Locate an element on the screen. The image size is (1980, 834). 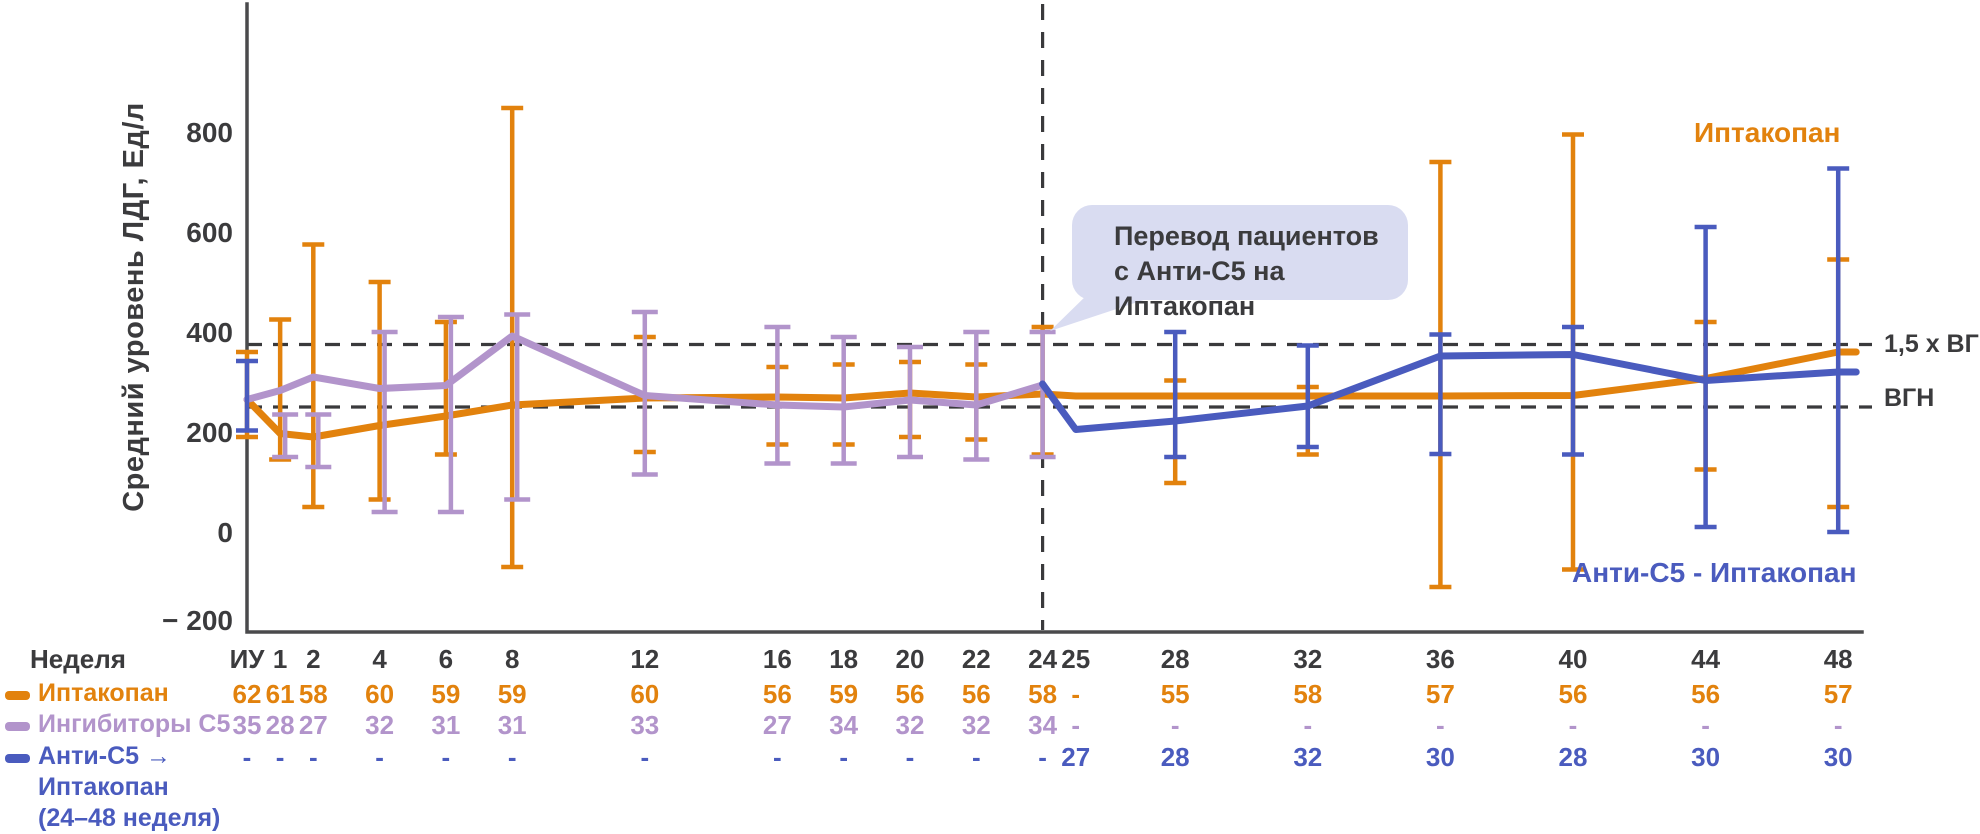
week-label: 22 is located at coordinates (976, 659).